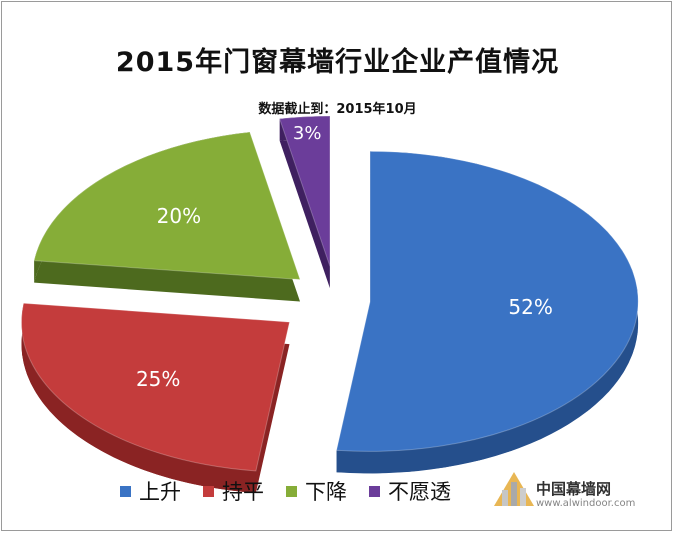  I want to click on legend-label-rise: 上升, so click(160, 492).